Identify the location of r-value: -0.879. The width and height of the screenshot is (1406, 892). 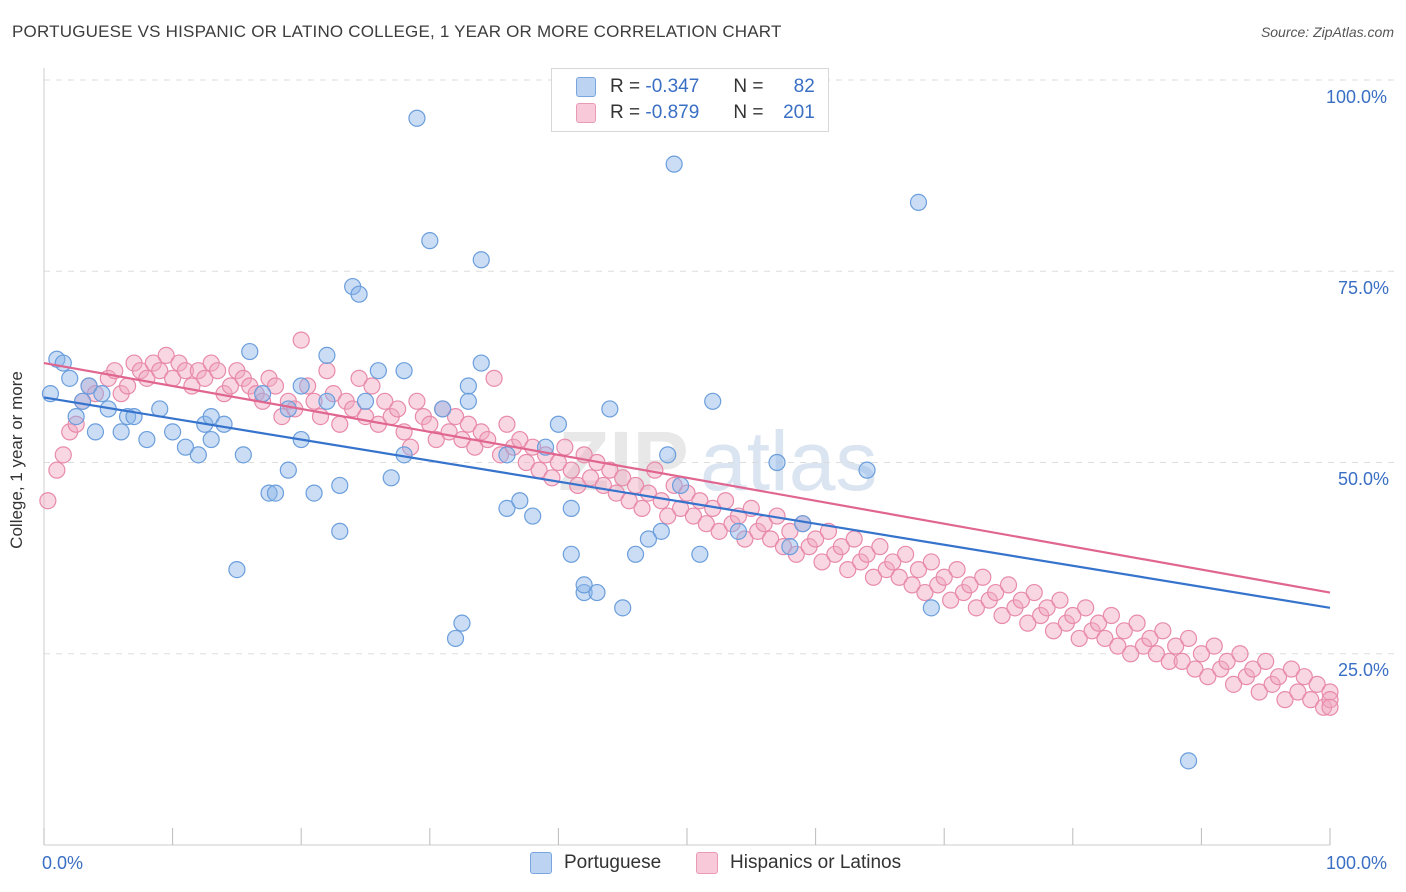
(672, 112).